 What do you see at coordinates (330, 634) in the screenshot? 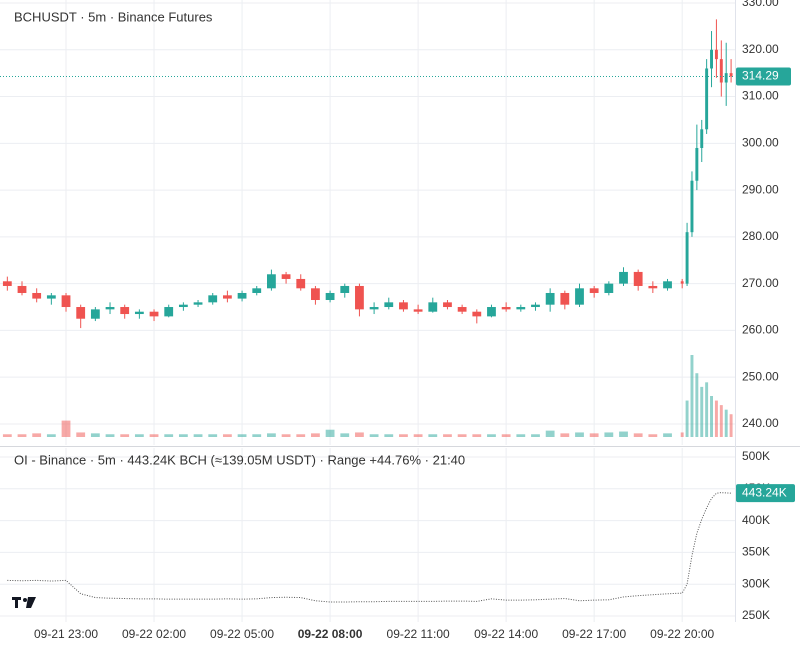
I see `x-tick-label: 09-22 08:00` at bounding box center [330, 634].